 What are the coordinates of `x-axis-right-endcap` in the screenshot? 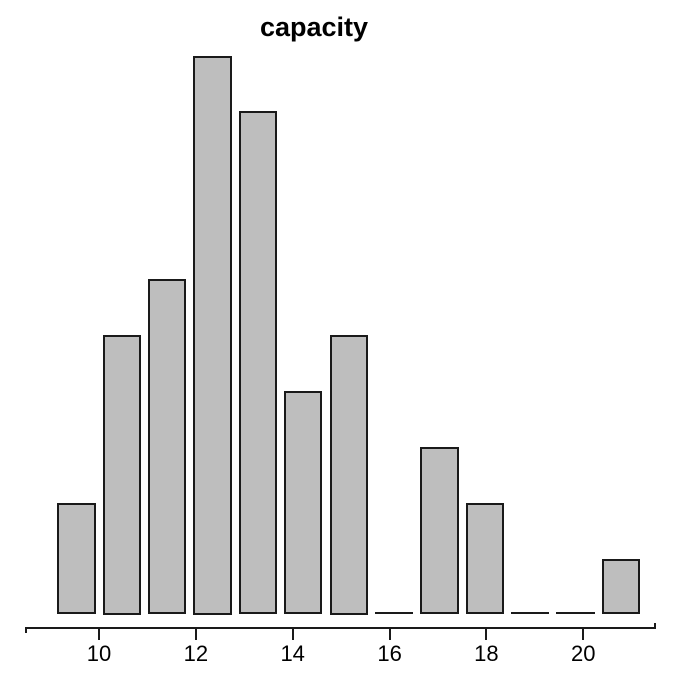 It's located at (655, 626).